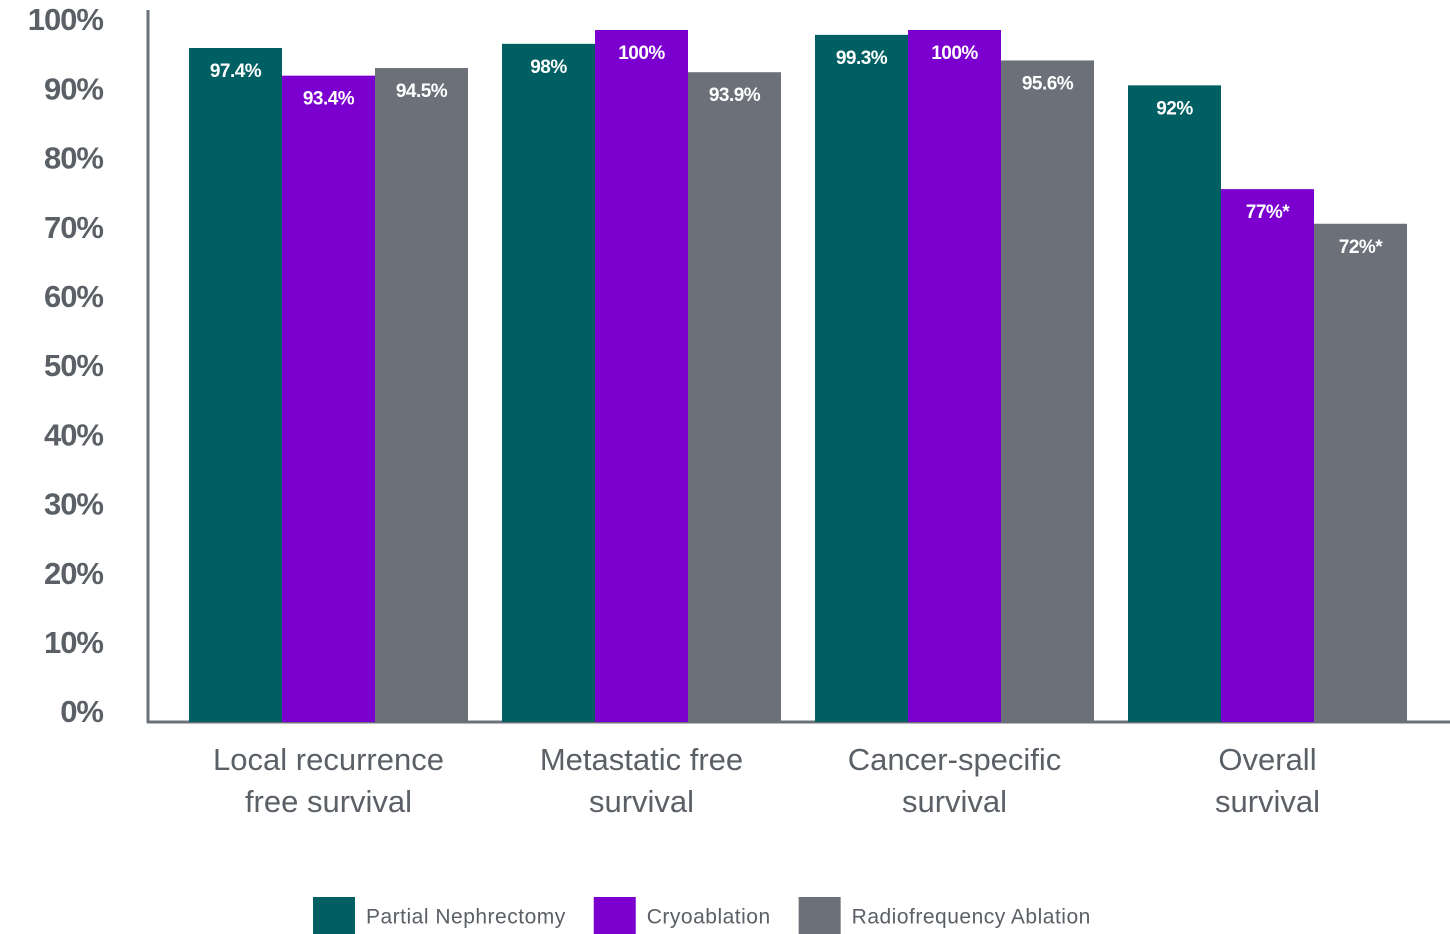  I want to click on y-tick-label: 100%, so click(66, 19).